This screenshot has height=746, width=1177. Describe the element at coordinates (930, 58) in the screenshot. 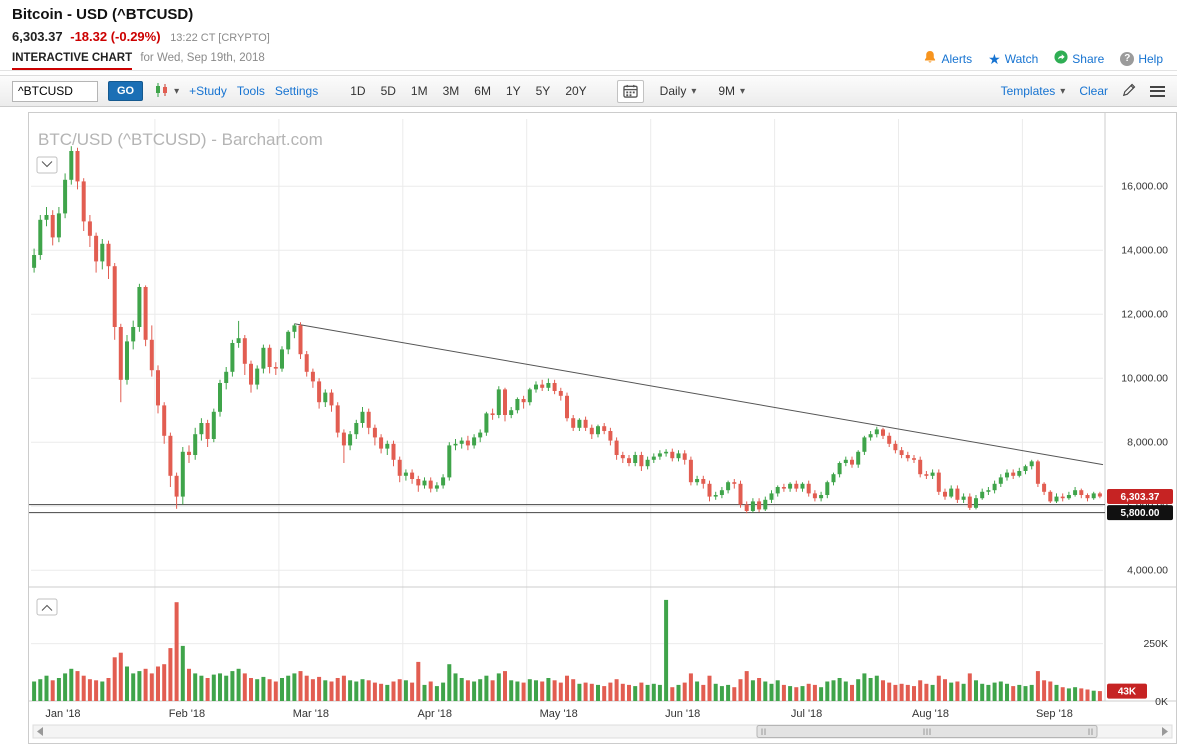

I see `alert-bell-icon` at that location.